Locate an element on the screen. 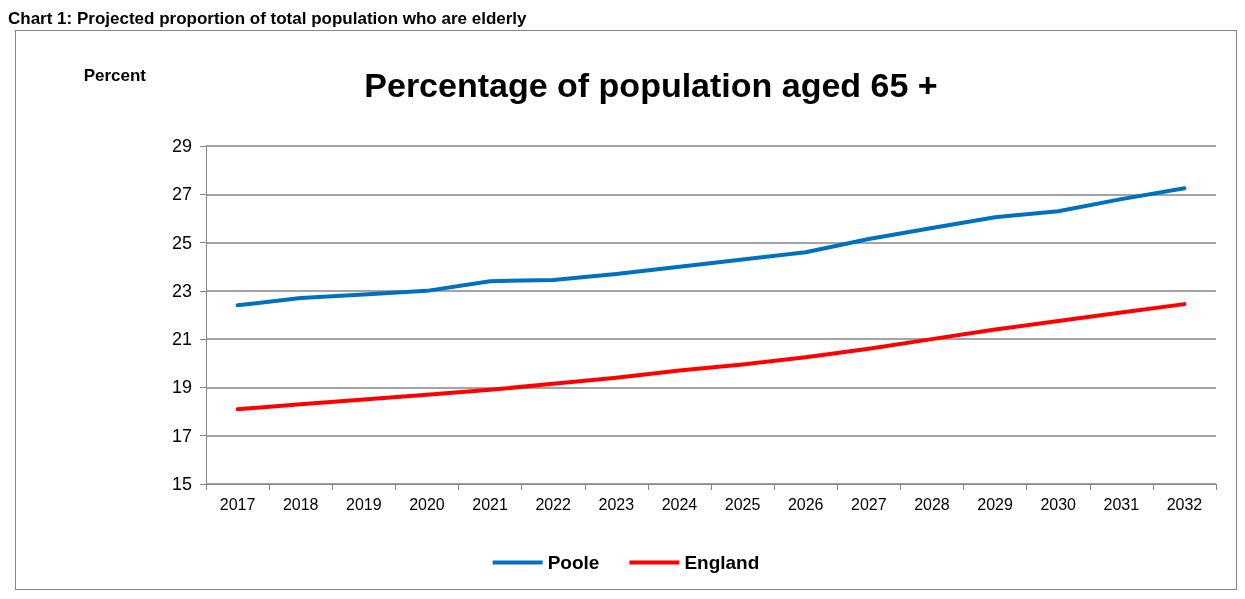 The image size is (1245, 599). legend-label: Poole is located at coordinates (573, 562).